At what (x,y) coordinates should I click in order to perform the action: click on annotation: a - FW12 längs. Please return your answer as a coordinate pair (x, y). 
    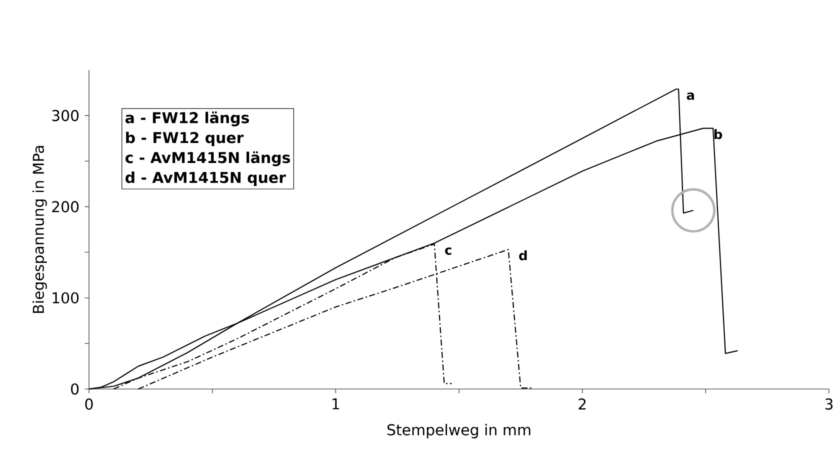
    Looking at the image, I should click on (187, 119).